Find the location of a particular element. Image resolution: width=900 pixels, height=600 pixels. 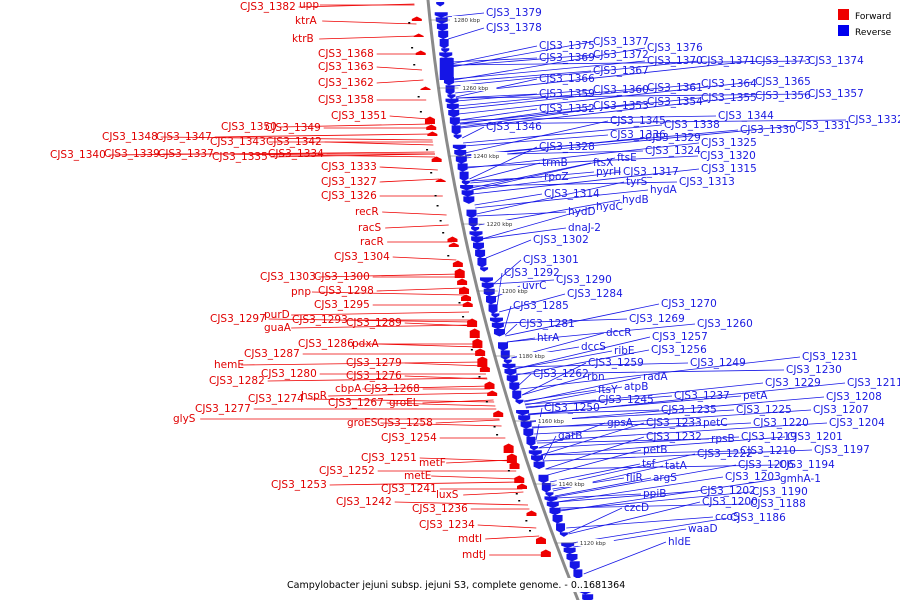

forward-gene-label: CJS3_1282 is located at coordinates (237, 381).